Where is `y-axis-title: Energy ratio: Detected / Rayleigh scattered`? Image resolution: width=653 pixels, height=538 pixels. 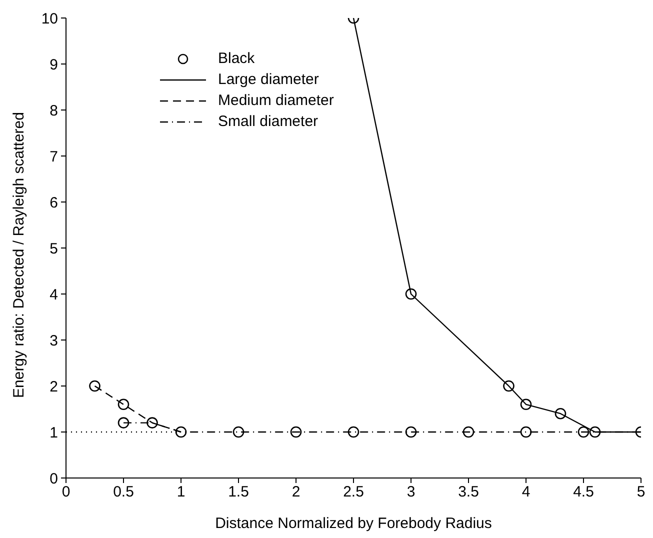
y-axis-title: Energy ratio: Detected / Rayleigh scattered is located at coordinates (19, 255).